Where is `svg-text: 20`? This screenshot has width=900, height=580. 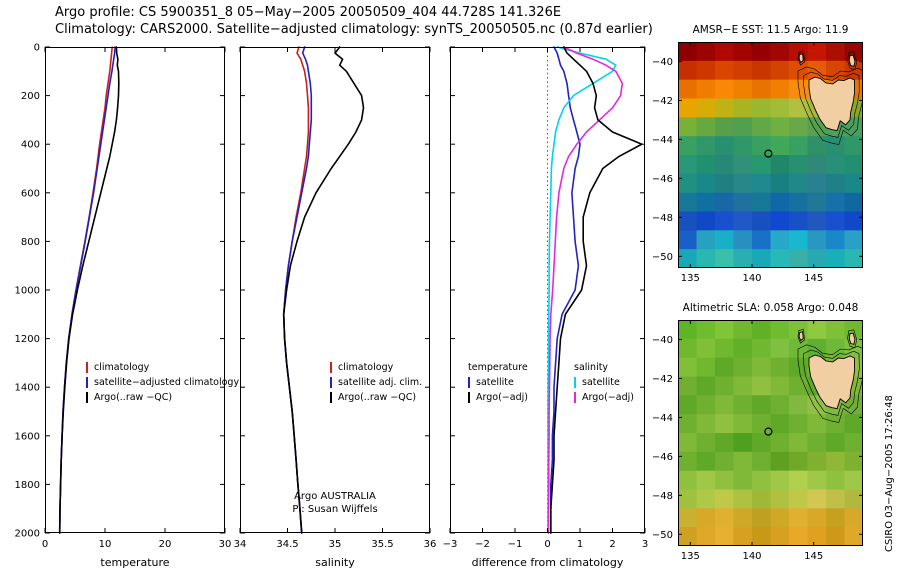 svg-text: 20 is located at coordinates (165, 544).